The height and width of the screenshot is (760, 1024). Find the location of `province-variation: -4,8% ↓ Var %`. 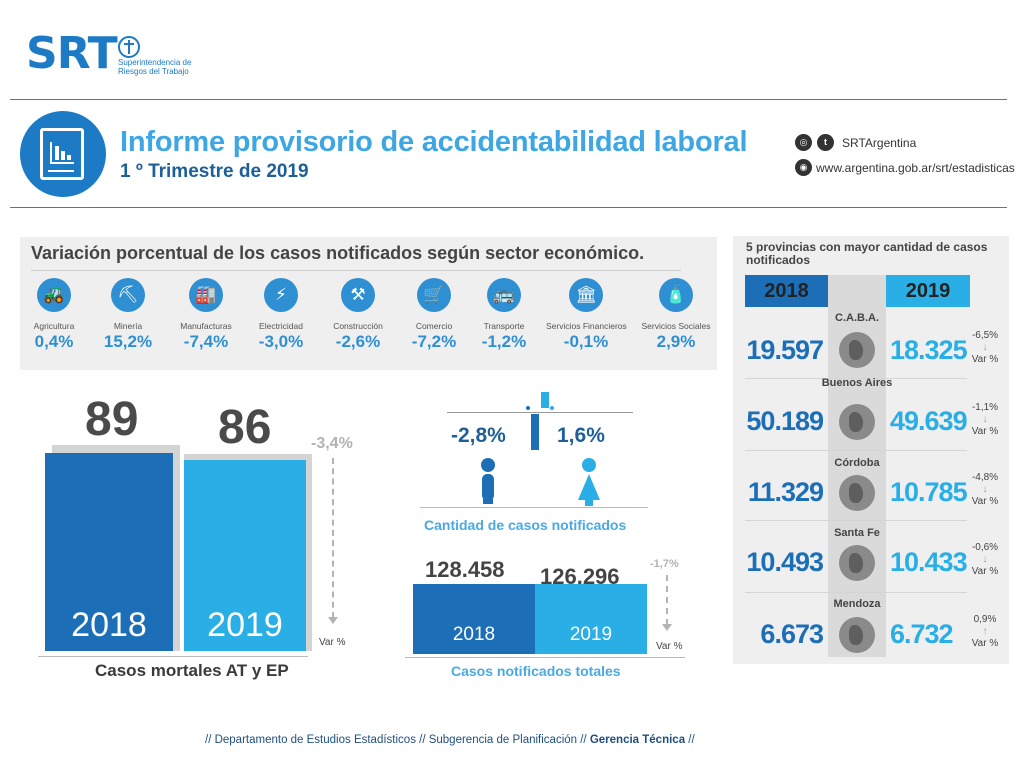

province-variation: -4,8% ↓ Var % is located at coordinates (985, 489).